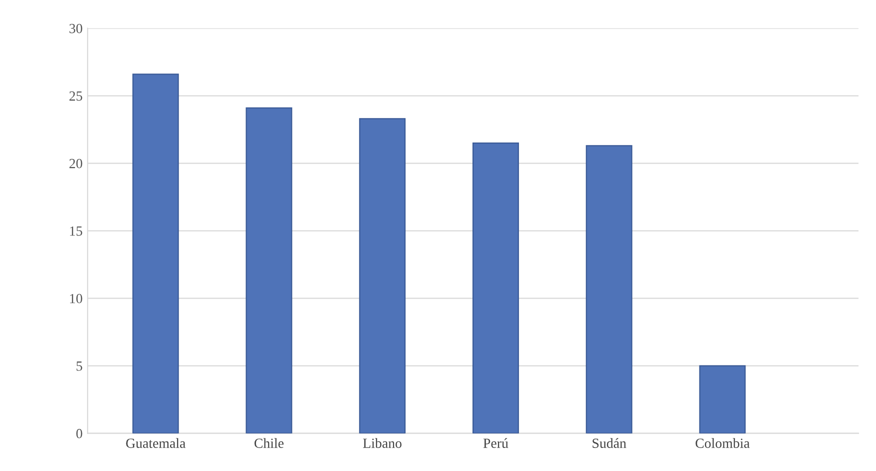 This screenshot has width=876, height=471. Describe the element at coordinates (609, 443) in the screenshot. I see `x-tick-label: Sudán` at that location.